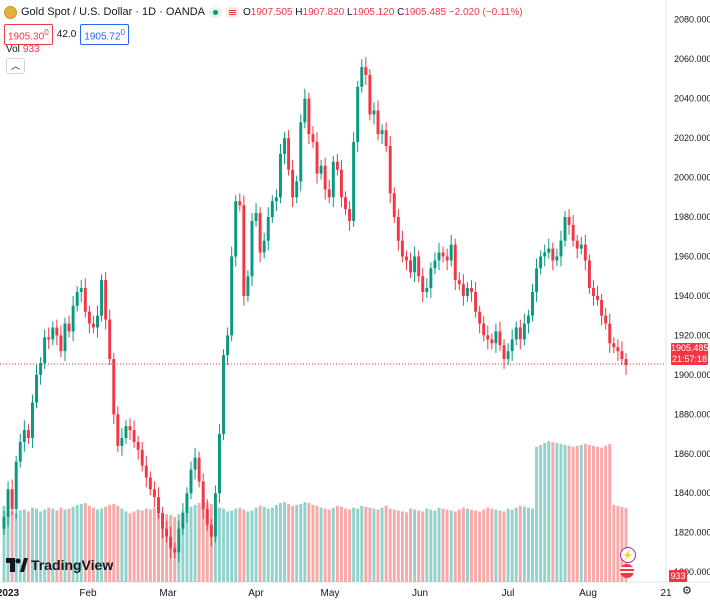 The image size is (710, 600). What do you see at coordinates (17, 565) in the screenshot?
I see `tradingview-logo-icon` at bounding box center [17, 565].